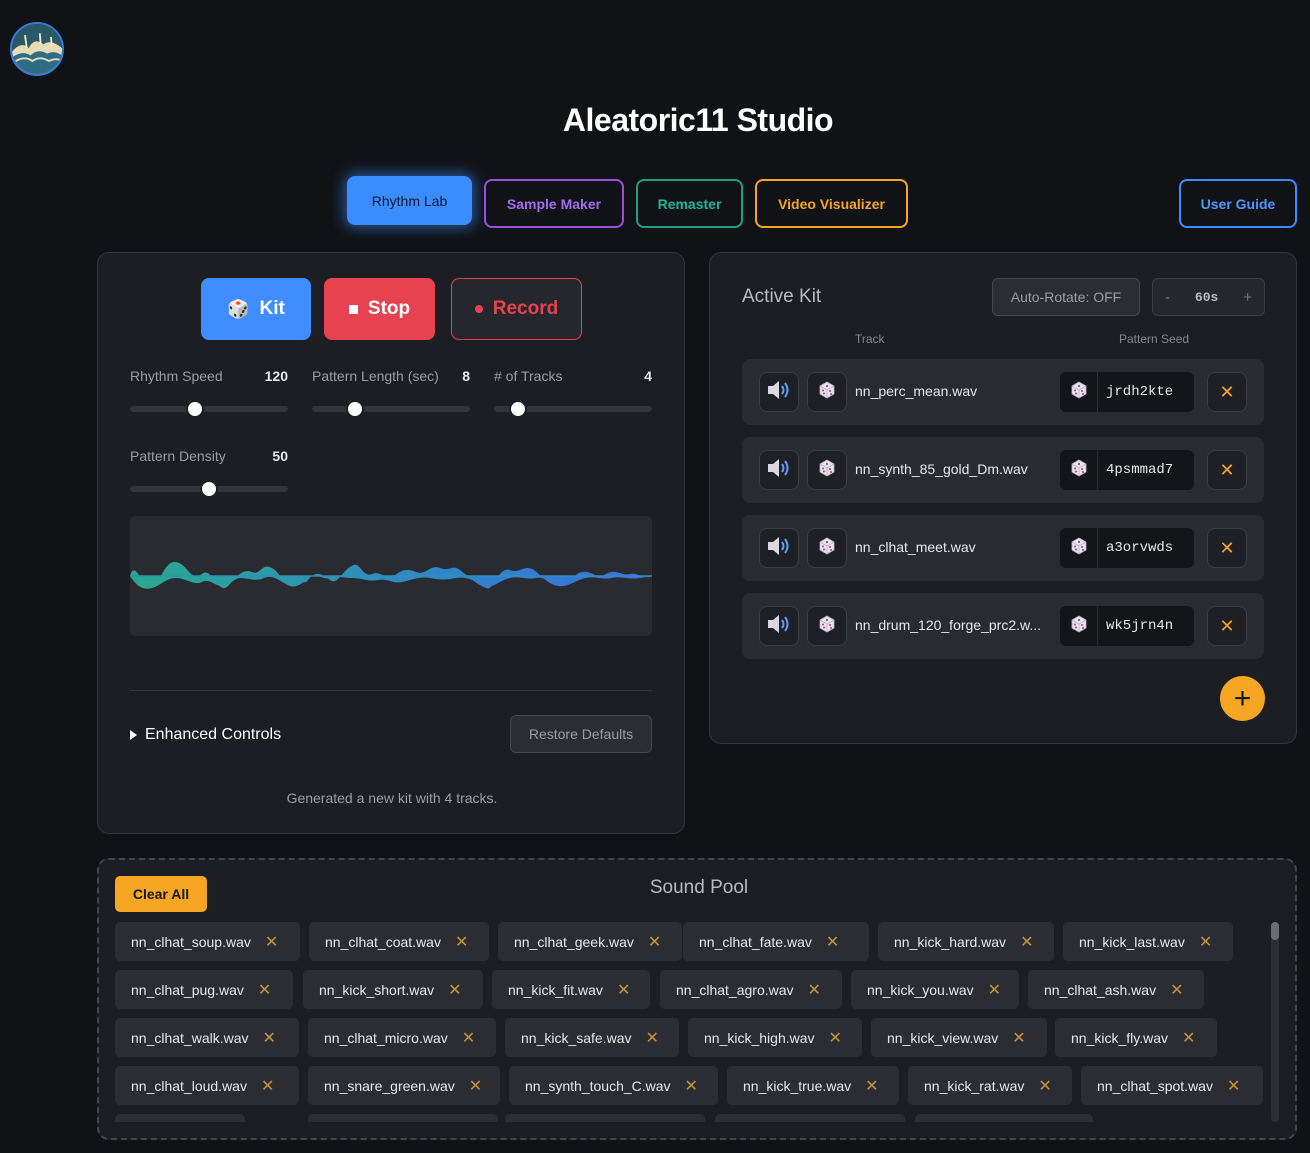 The height and width of the screenshot is (1153, 1310). I want to click on sound-chip: nn_synth_touch_C.wav ✕, so click(613, 1085).